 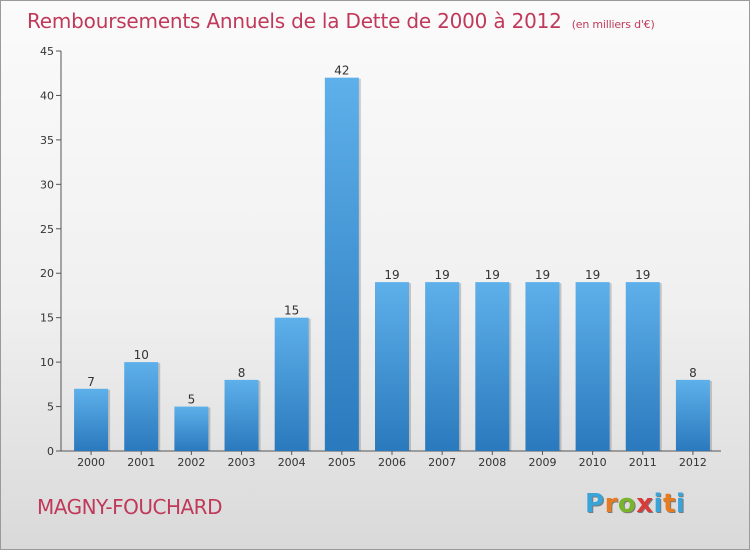 What do you see at coordinates (592, 275) in the screenshot?
I see `value-label-2010: 19` at bounding box center [592, 275].